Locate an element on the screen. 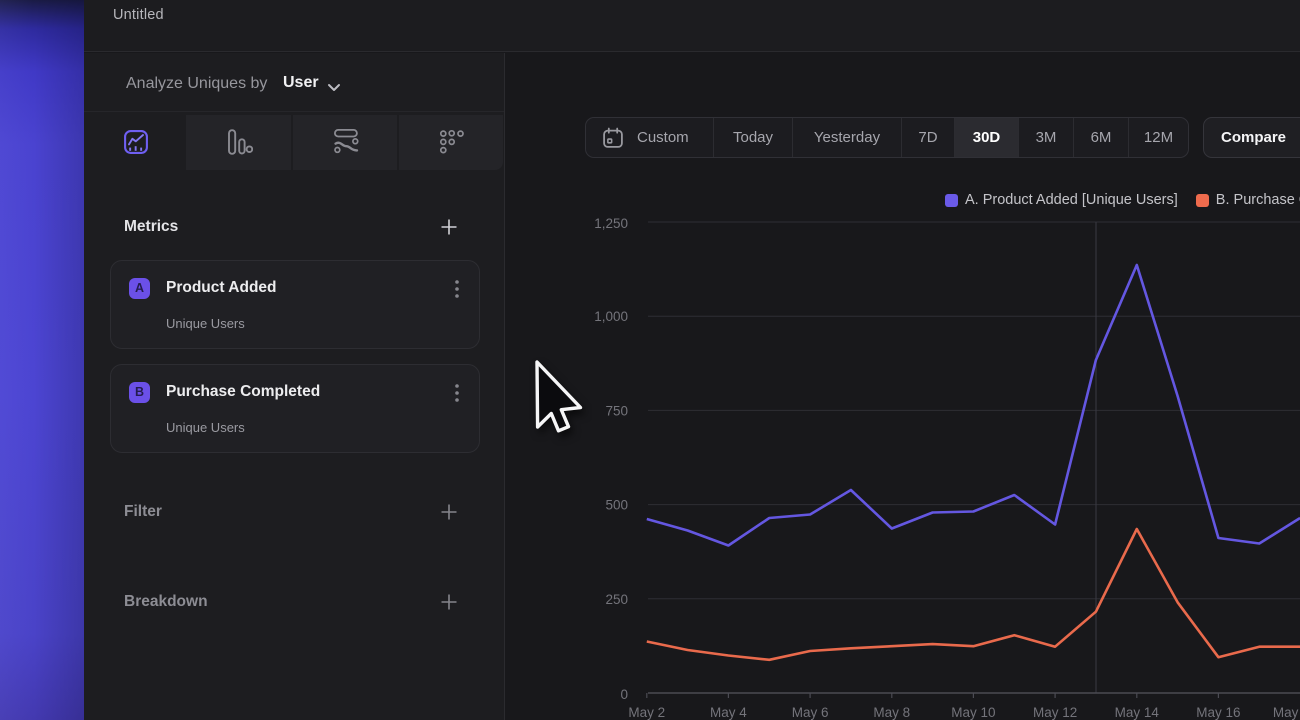 The height and width of the screenshot is (720, 1300). svg-text: May 12 is located at coordinates (1055, 712).